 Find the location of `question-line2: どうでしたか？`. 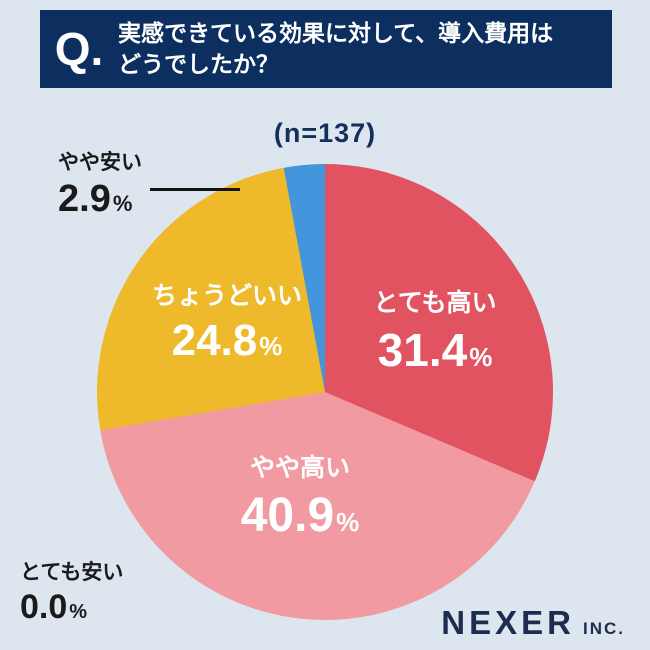

question-line2: どうでしたか？ is located at coordinates (198, 64).